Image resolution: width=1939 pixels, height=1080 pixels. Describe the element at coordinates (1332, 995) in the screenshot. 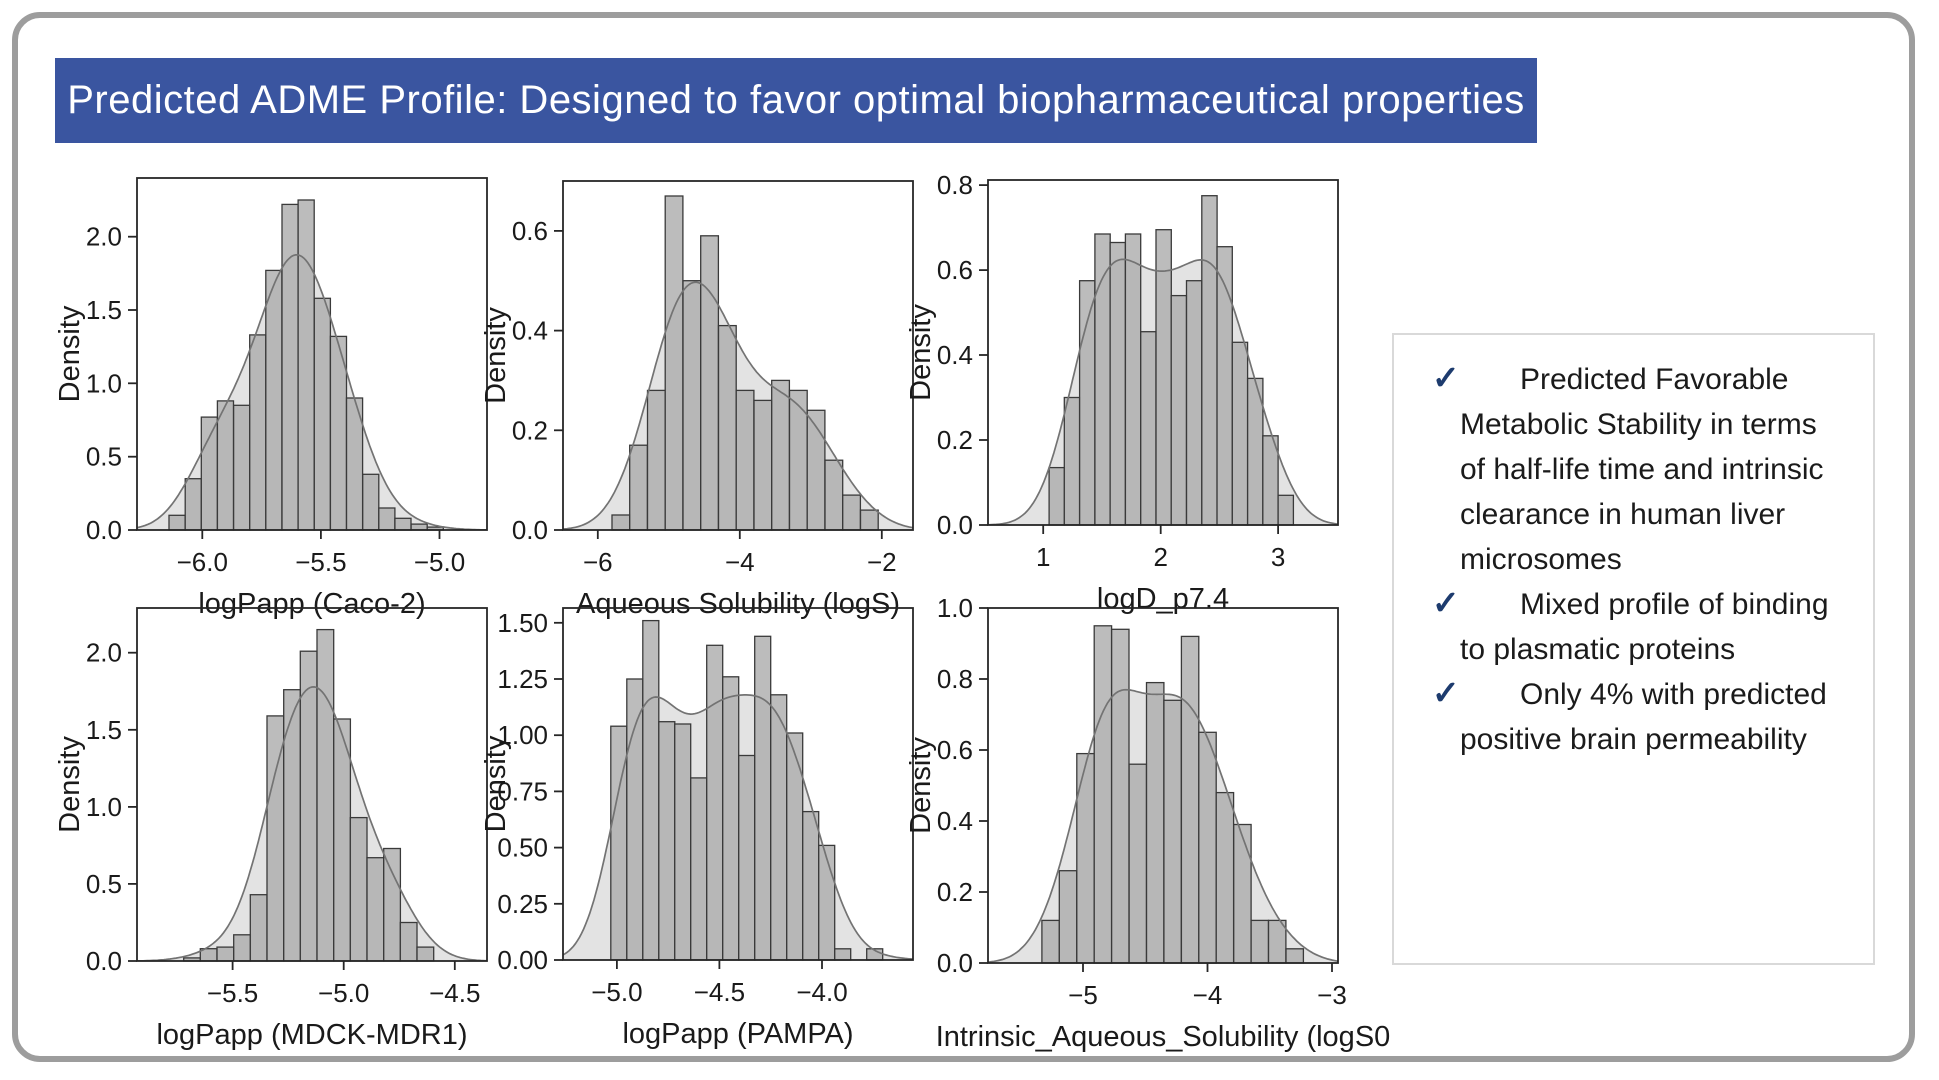

I see `svg-text: −3` at that location.